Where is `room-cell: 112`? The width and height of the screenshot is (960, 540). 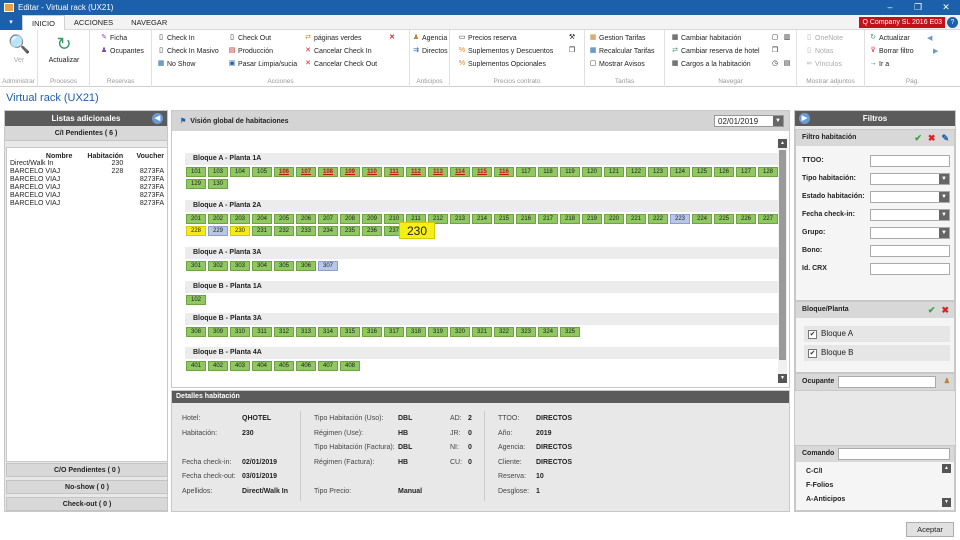
room-cell: 112 is located at coordinates (416, 172).